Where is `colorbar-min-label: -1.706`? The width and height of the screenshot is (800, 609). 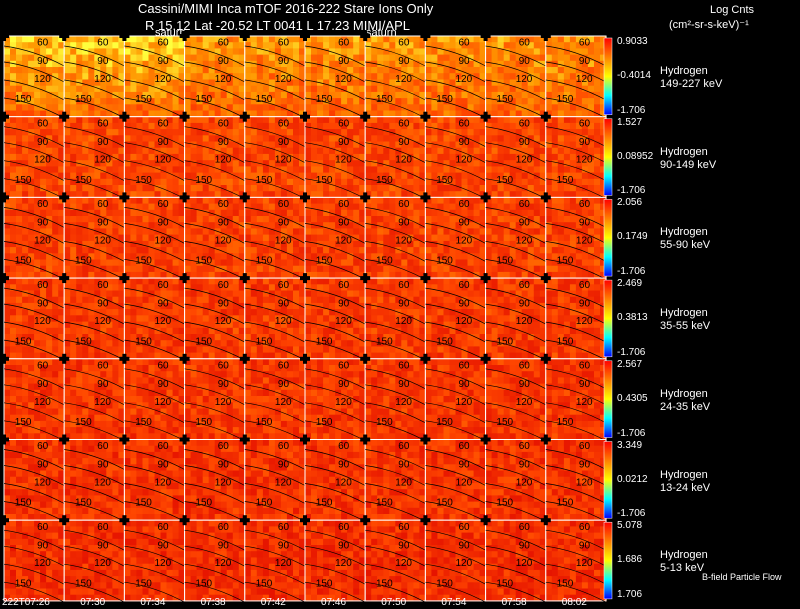 colorbar-min-label: -1.706 is located at coordinates (631, 433).